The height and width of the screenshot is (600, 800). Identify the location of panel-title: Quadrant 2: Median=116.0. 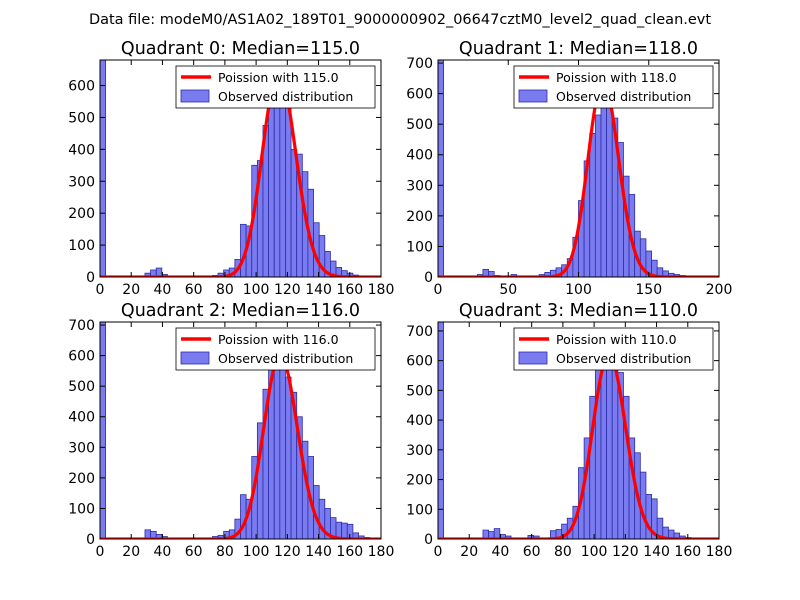
(240, 311).